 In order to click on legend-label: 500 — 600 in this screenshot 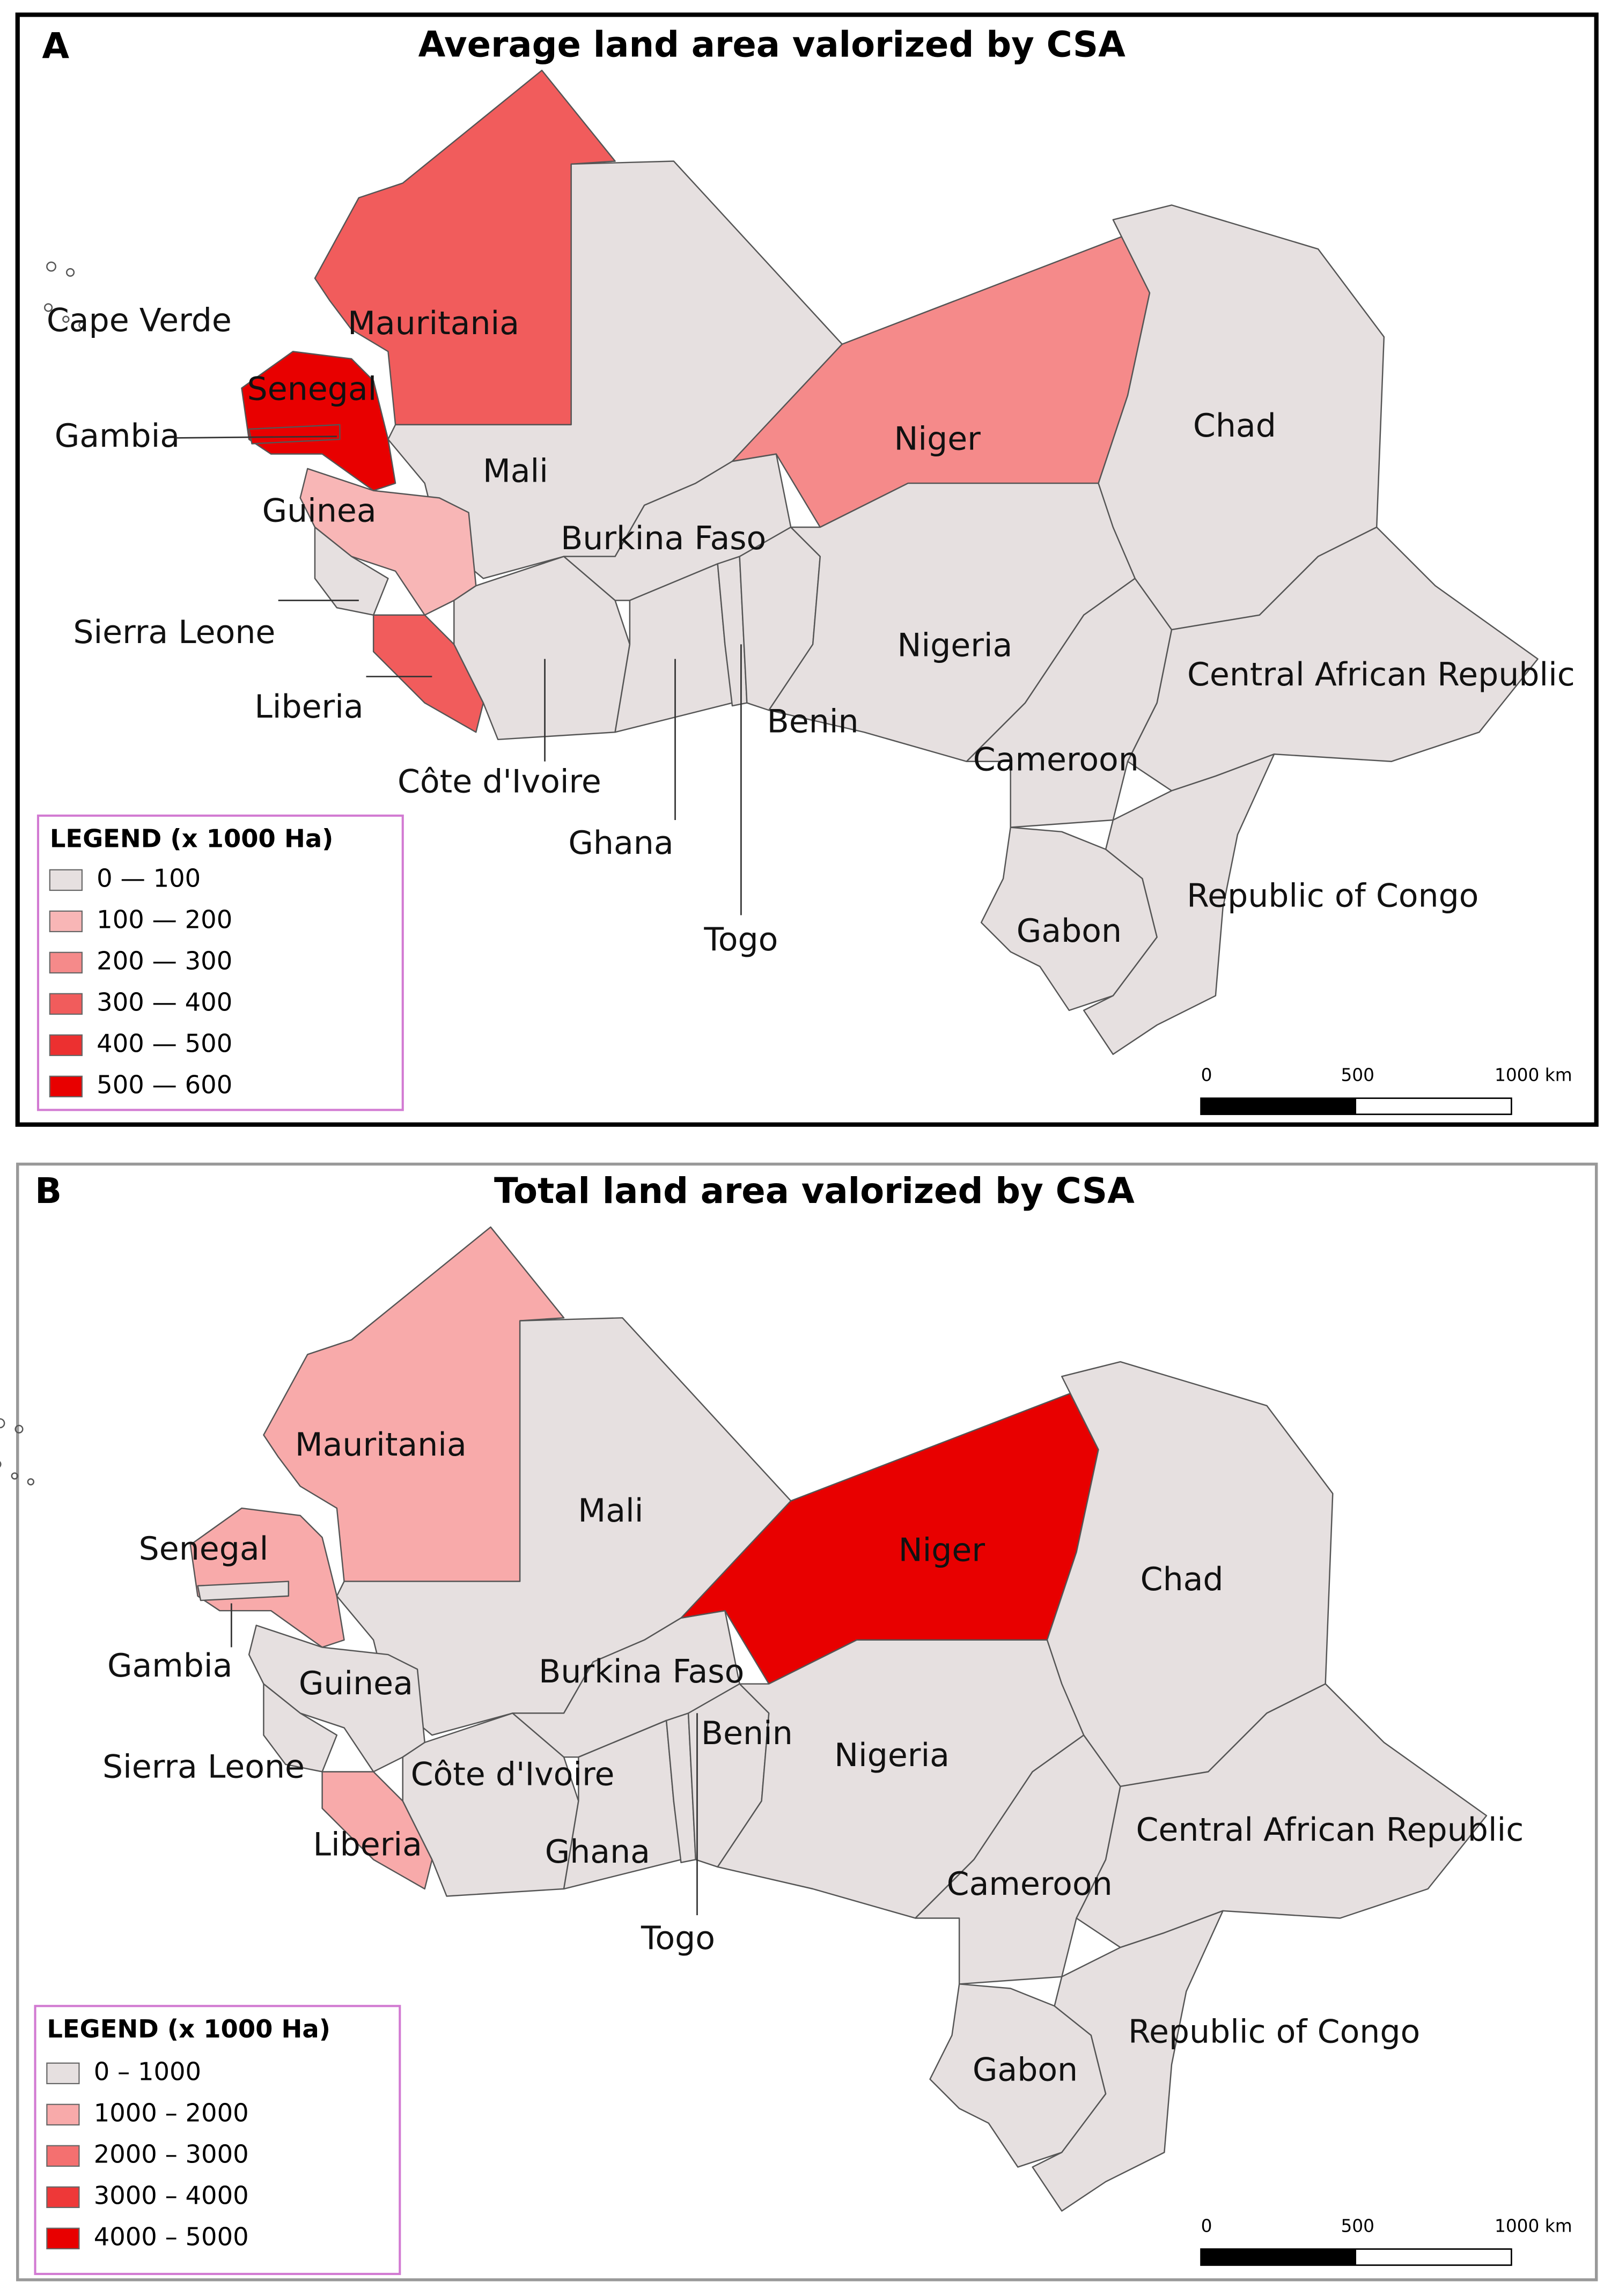, I will do `click(165, 1084)`.